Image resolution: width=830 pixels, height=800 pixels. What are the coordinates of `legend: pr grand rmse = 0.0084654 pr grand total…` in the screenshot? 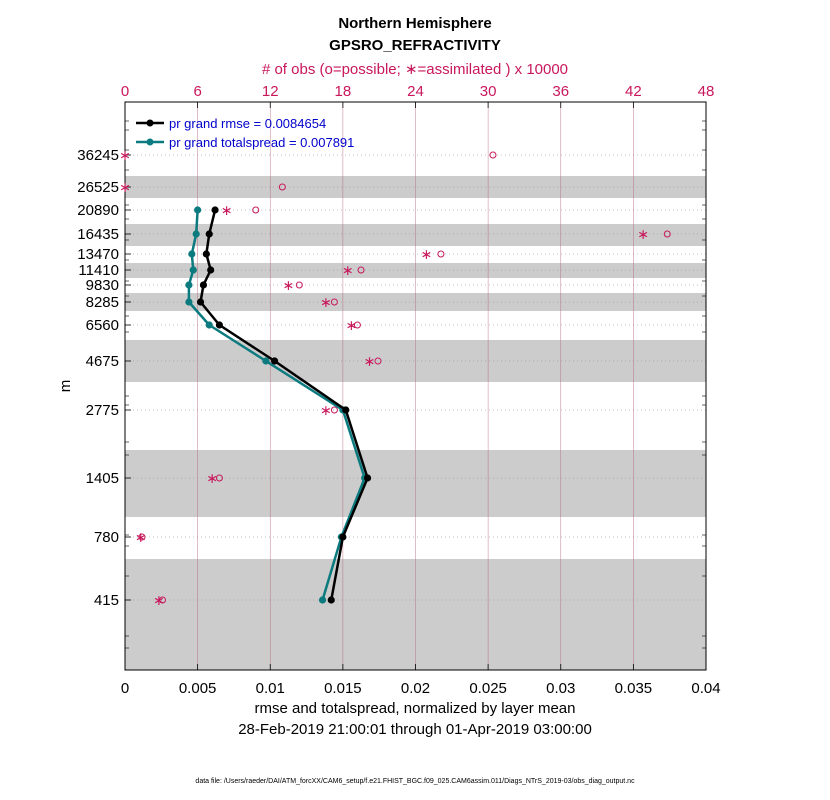 It's located at (245, 133).